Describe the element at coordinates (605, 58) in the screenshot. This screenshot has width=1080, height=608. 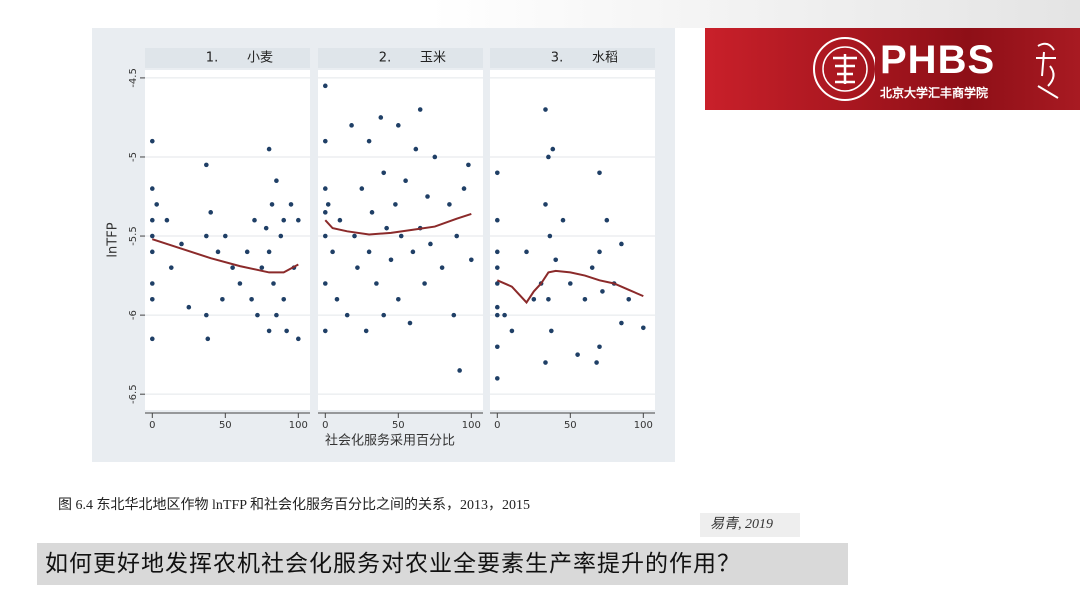
I see `panel-title: 水稻` at that location.